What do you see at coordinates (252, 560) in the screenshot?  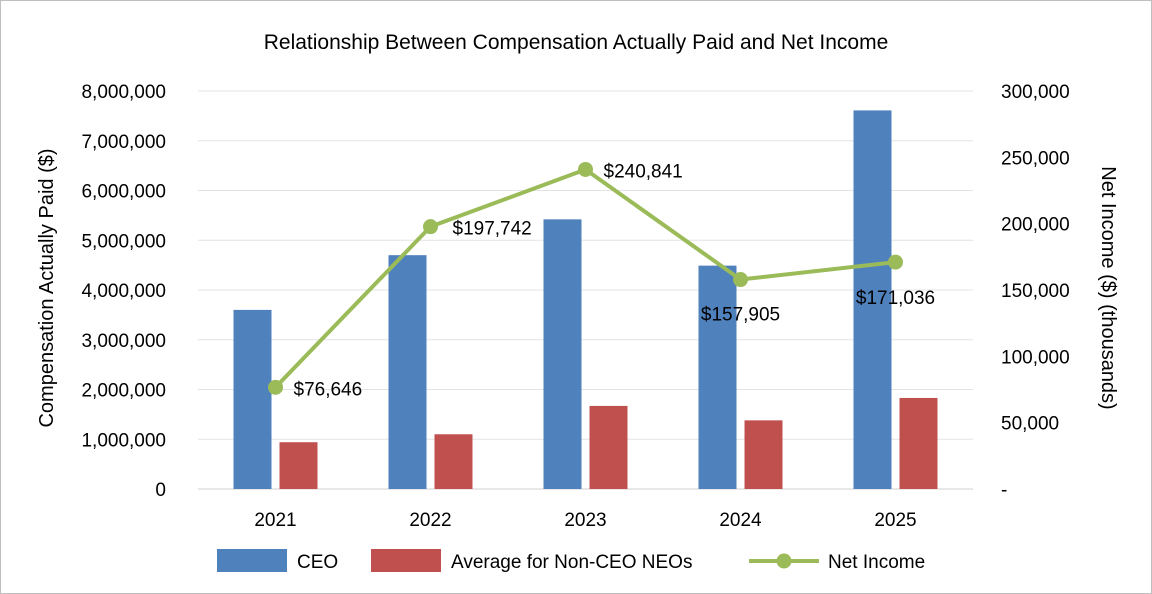 I see `legend-swatch-ceo` at bounding box center [252, 560].